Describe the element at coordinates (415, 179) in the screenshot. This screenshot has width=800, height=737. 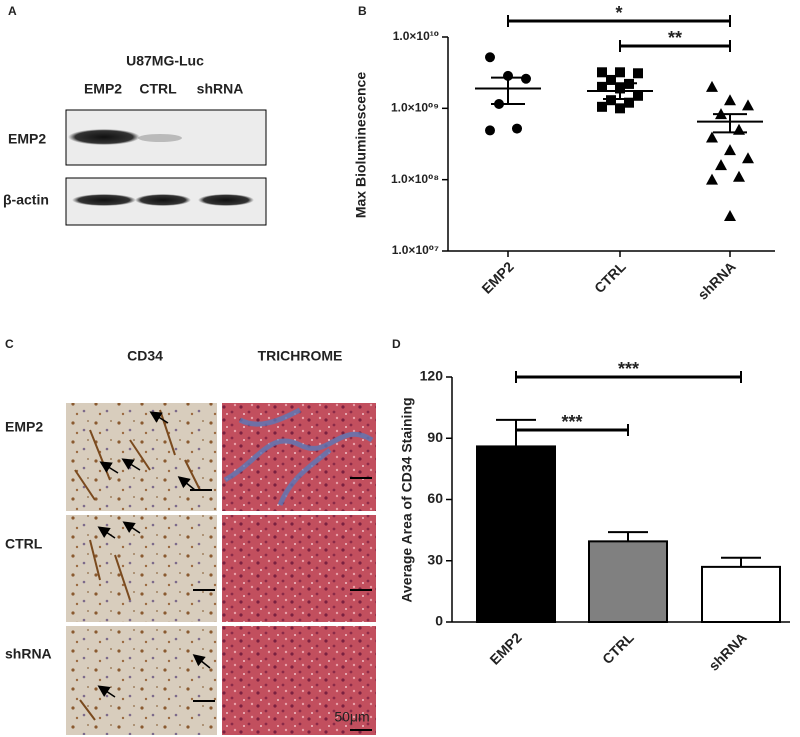
I see `y-tick-label: 1.0×10⁰⁸` at that location.